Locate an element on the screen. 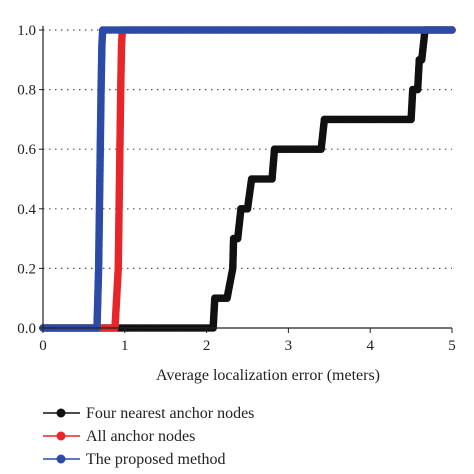 This screenshot has height=474, width=474. x-tick-label-0: 0 is located at coordinates (43, 346).